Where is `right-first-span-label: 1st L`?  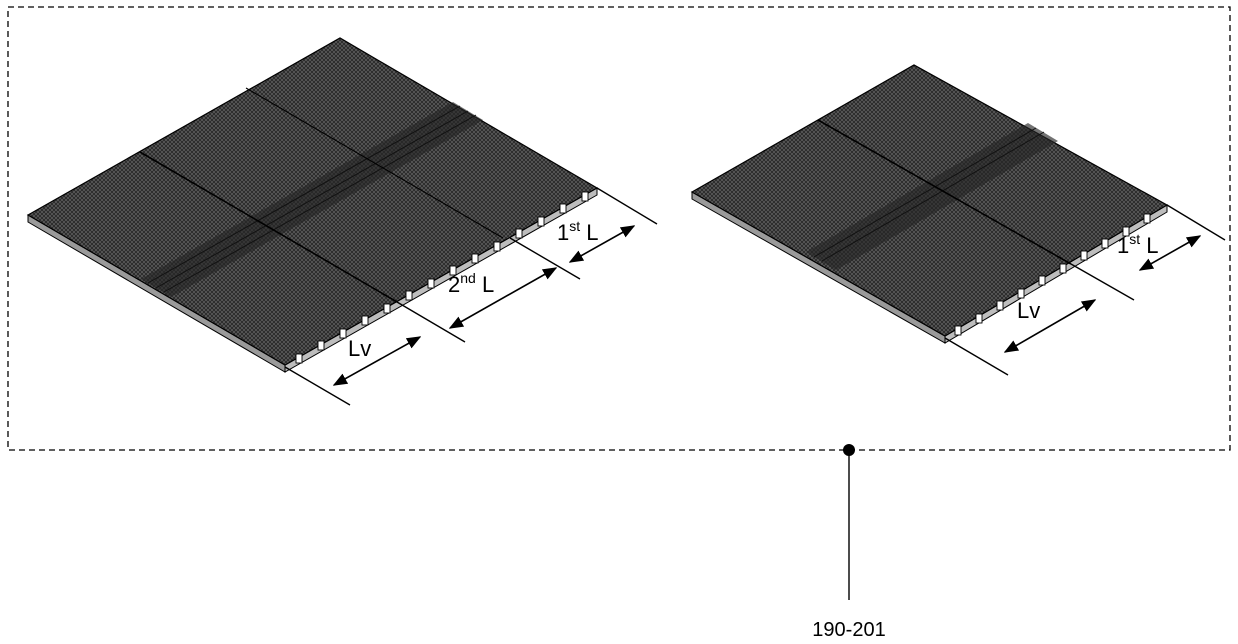
right-first-span-label: 1st L is located at coordinates (1138, 244).